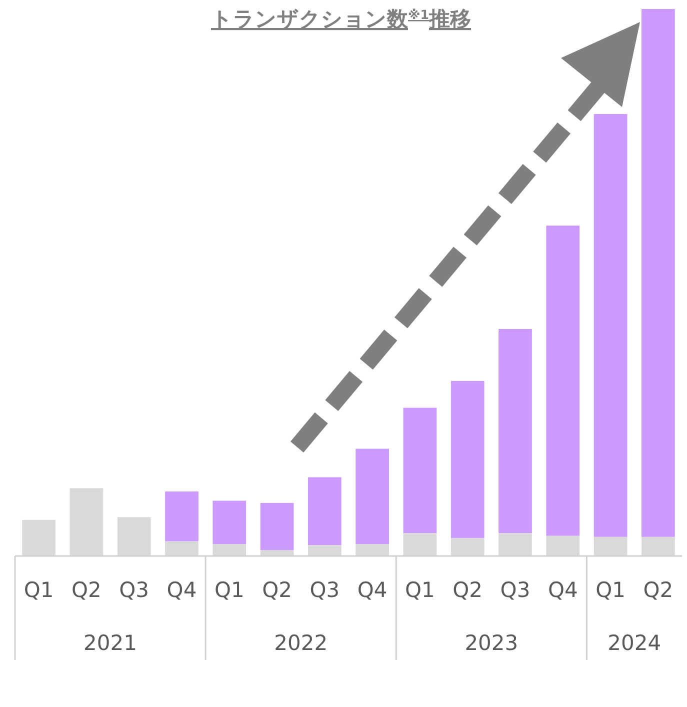  Describe the element at coordinates (111, 643) in the screenshot. I see `text: 2021` at that location.